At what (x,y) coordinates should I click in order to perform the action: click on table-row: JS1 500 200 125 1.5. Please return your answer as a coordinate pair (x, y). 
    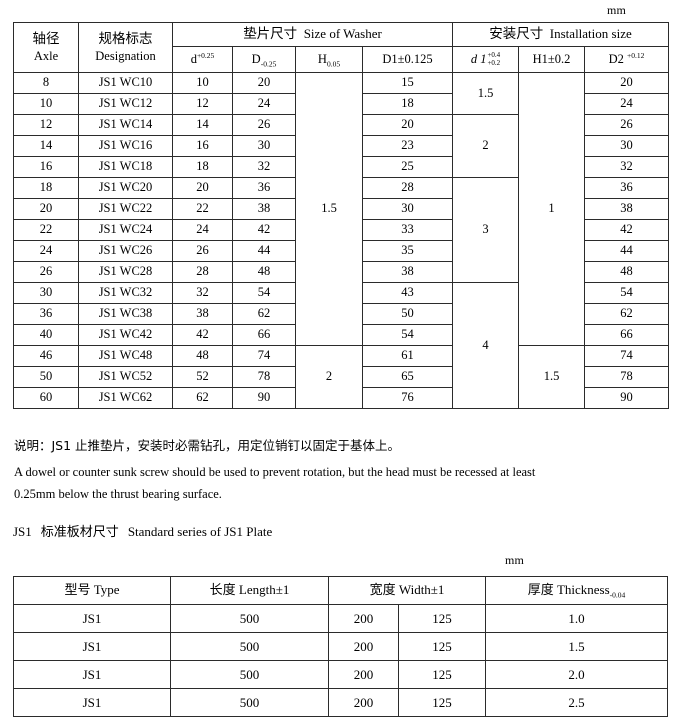
    Looking at the image, I should click on (340, 646).